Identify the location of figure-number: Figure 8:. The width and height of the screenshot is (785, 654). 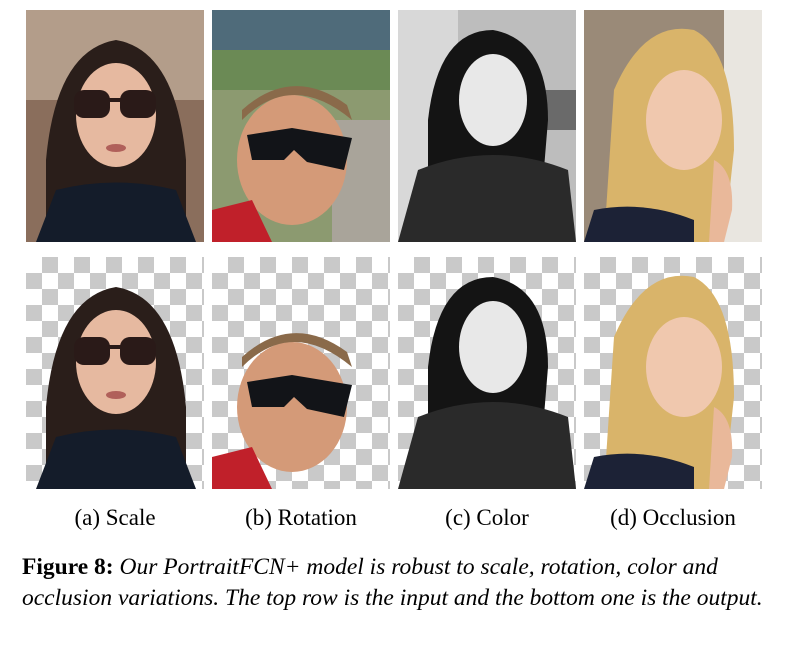
(68, 567).